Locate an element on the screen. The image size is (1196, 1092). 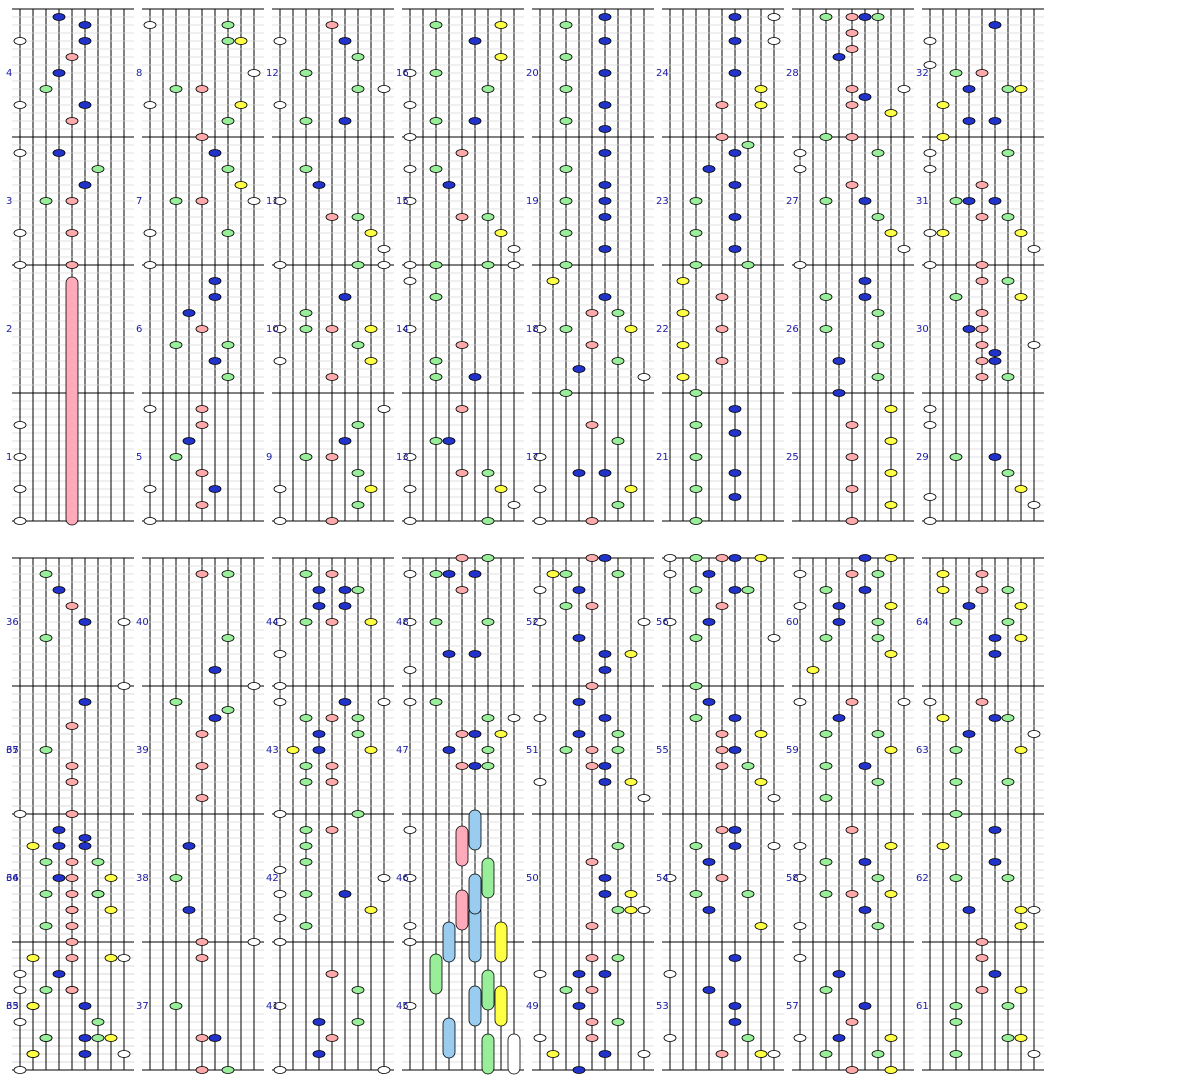
measure-number: 64 is located at coordinates (922, 622).